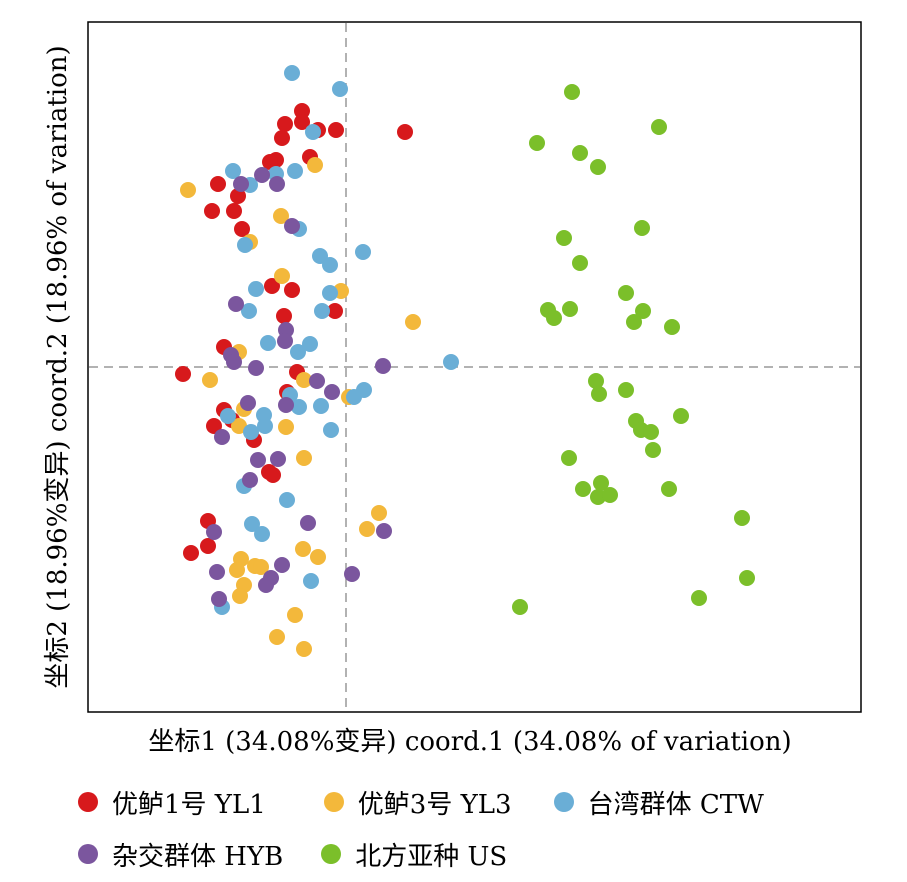  I want to click on legend-label-yl3: 优鲈3号 YL3, so click(434, 804).